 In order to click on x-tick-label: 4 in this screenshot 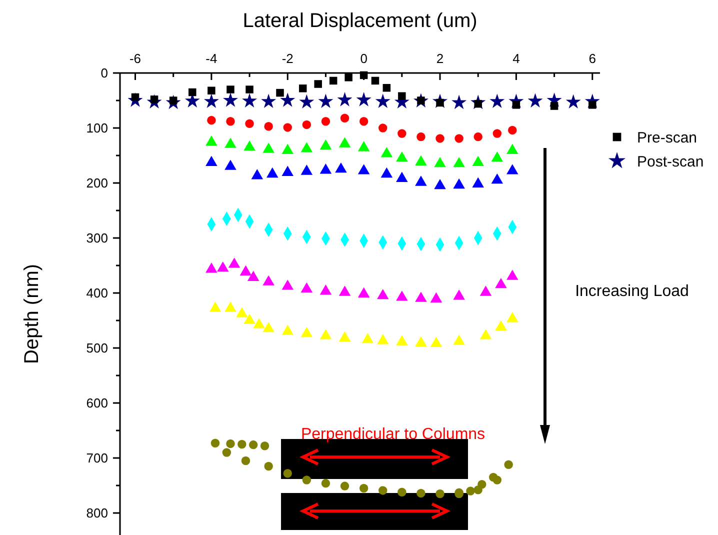, I will do `click(516, 58)`.